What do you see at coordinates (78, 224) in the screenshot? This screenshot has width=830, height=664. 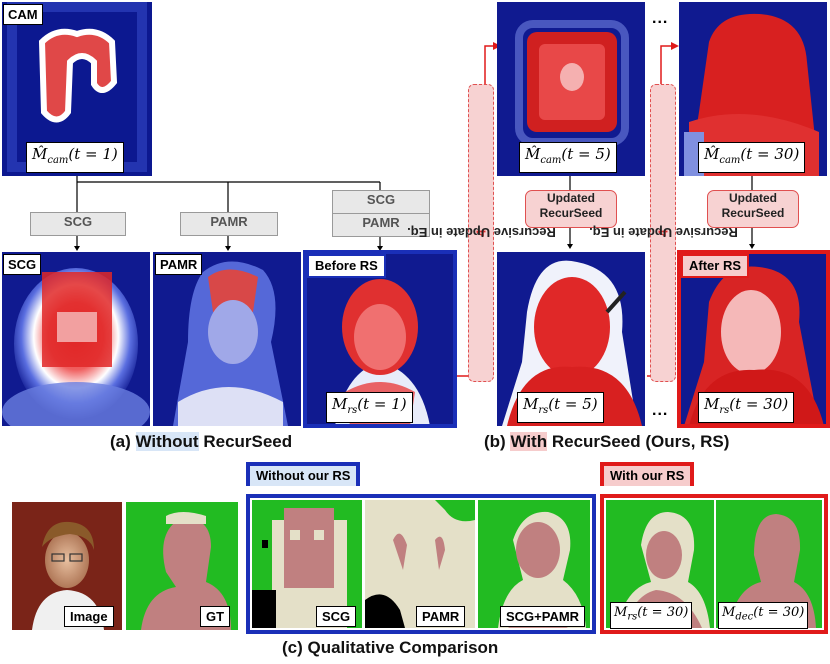 I see `scg-box: SCG` at bounding box center [78, 224].